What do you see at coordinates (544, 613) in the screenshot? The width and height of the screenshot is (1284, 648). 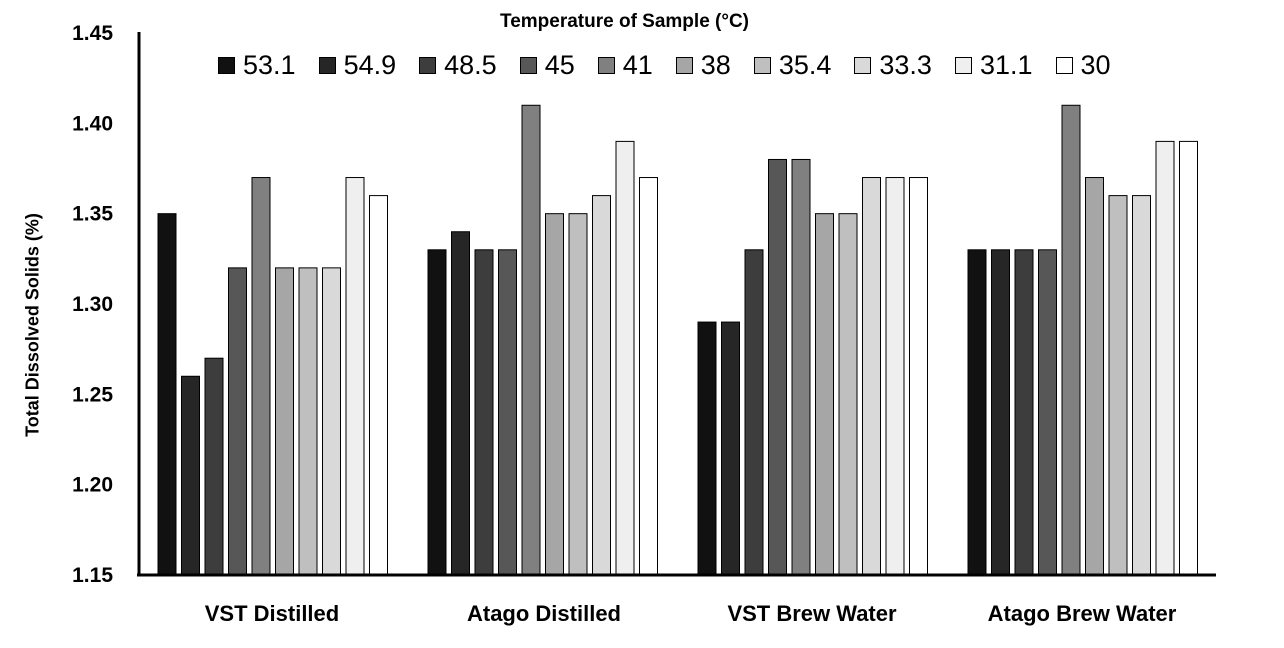 I see `x-category-label: Atago Distilled` at bounding box center [544, 613].